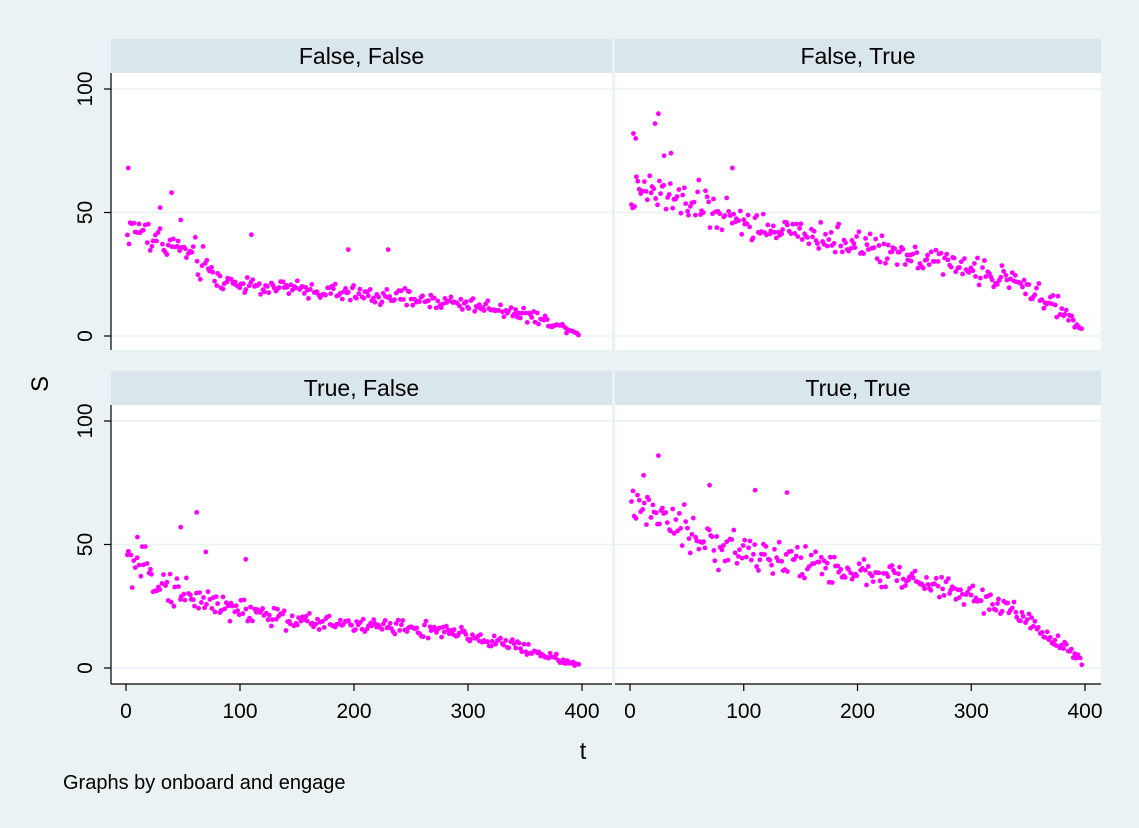 This screenshot has width=1139, height=828. I want to click on panel-title: False, True, so click(857, 56).